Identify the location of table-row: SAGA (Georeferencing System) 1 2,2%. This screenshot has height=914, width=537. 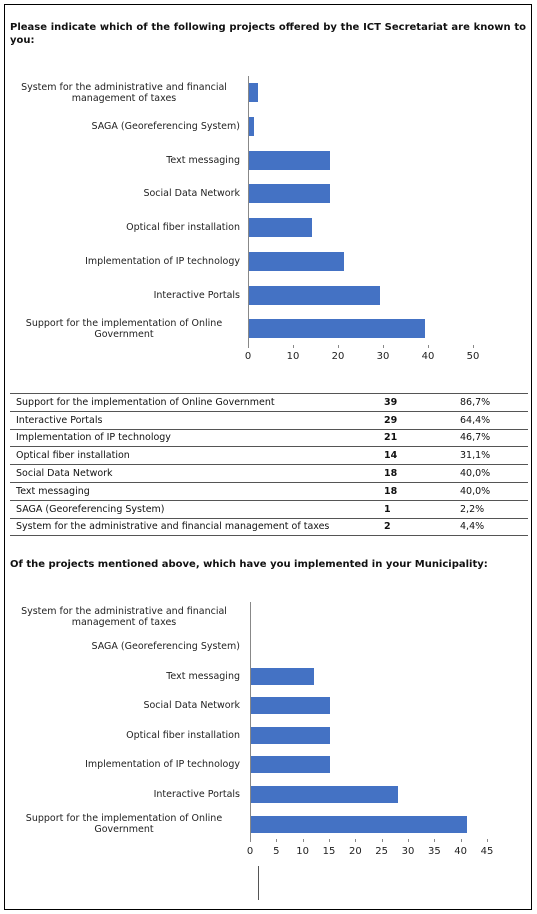
(269, 509).